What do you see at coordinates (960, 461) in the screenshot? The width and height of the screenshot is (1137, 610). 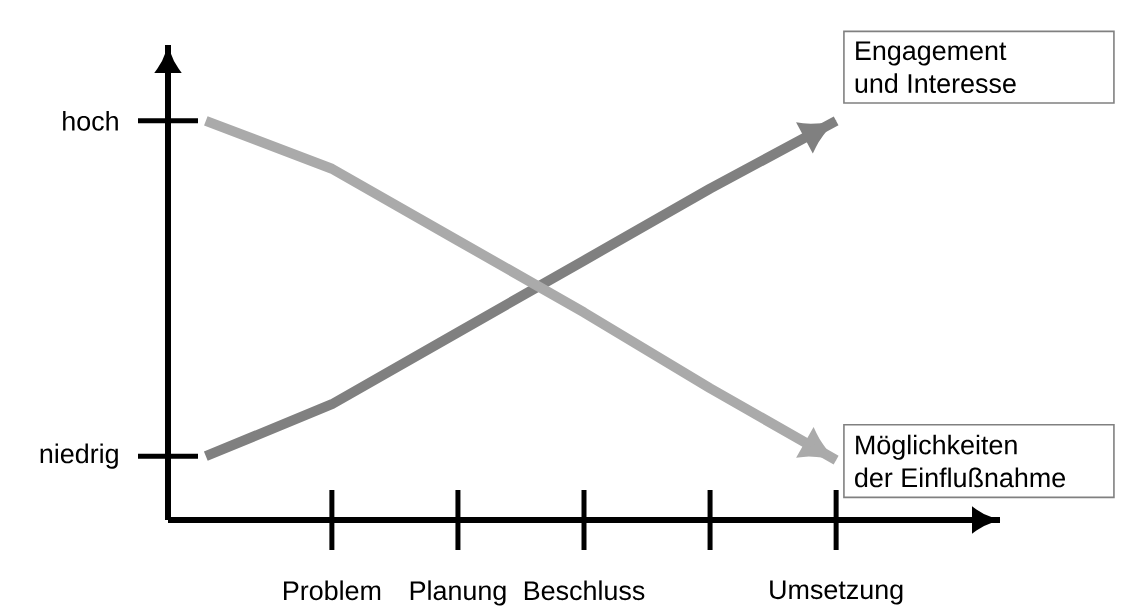 I see `legend-label: Möglichkeiten der Einflußnahme` at bounding box center [960, 461].